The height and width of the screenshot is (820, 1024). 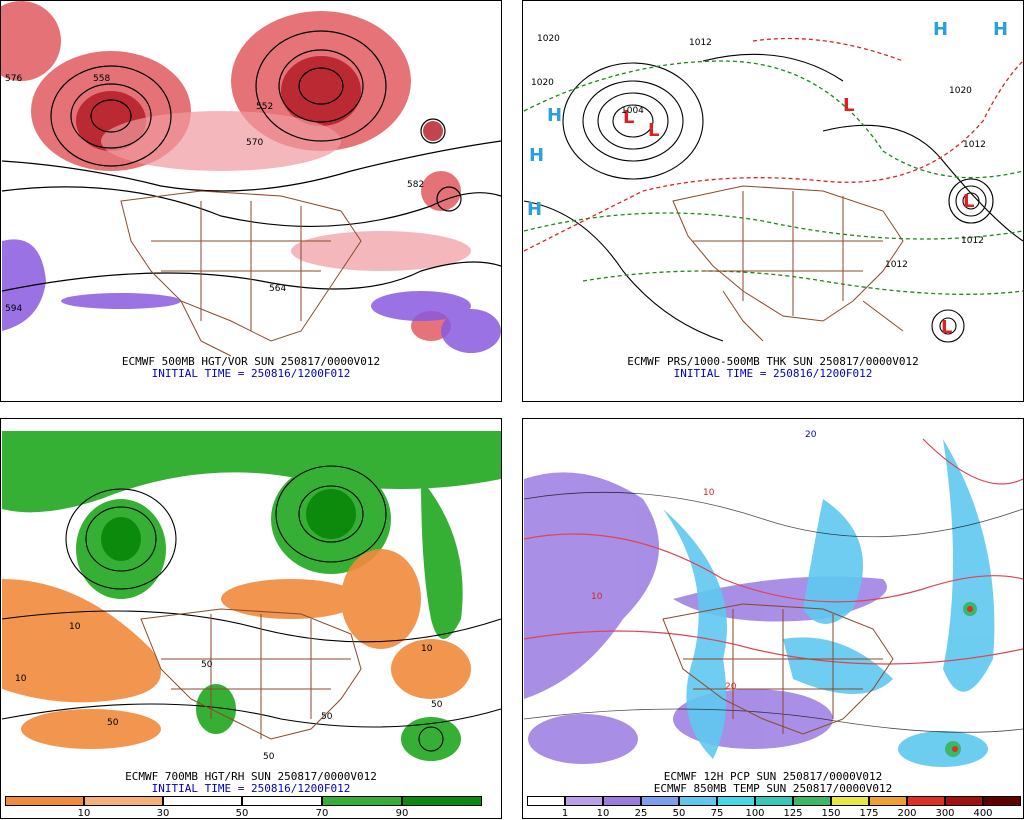 I want to click on caption-title: ECMWF 12H PCP SUN 250817/0000V012, so click(x=773, y=776).